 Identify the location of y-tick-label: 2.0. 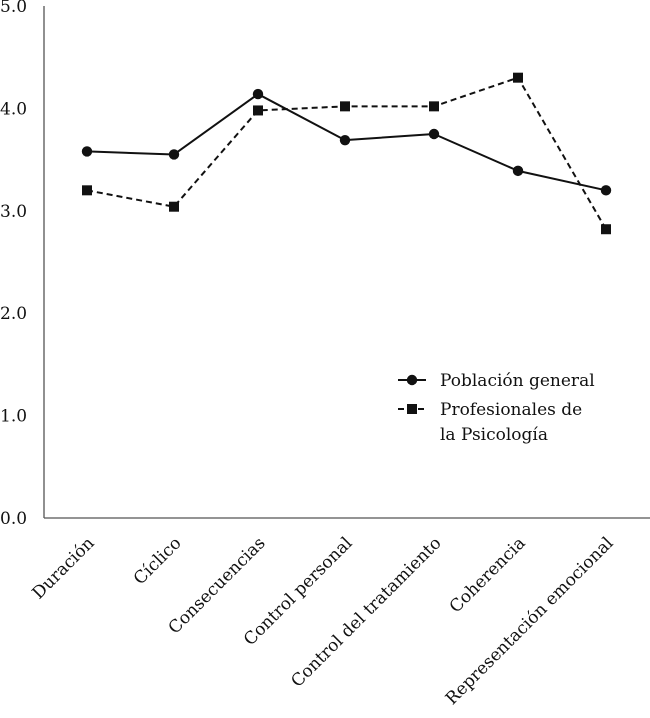
(13, 314).